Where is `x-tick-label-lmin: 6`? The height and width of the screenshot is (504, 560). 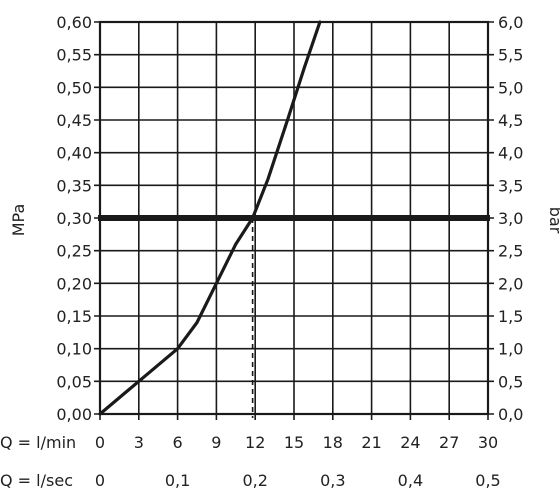 x-tick-label-lmin: 6 is located at coordinates (178, 442).